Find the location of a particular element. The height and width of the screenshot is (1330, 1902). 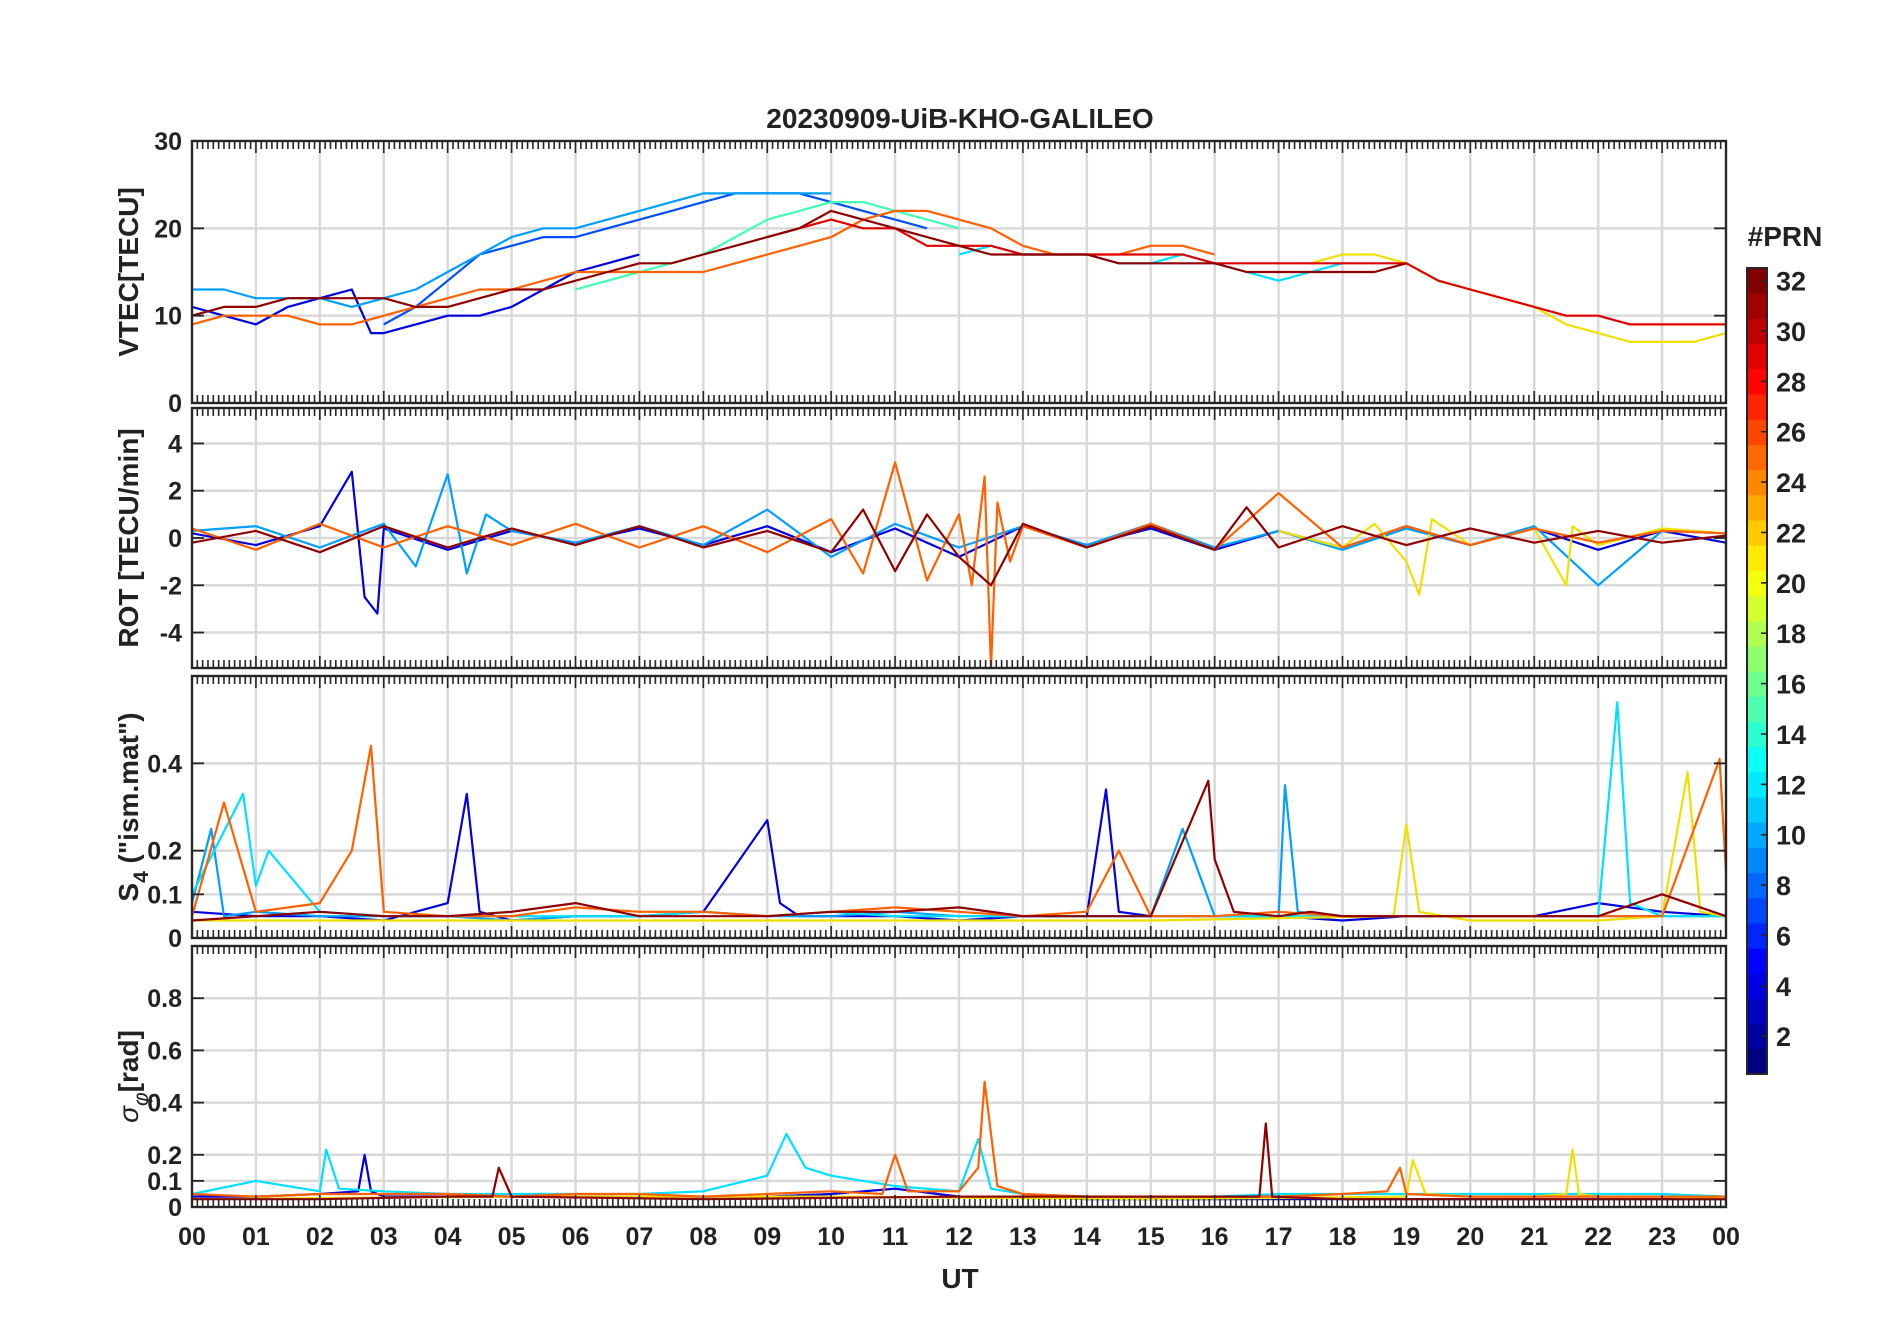

x-tick-label: 01 is located at coordinates (256, 1237).